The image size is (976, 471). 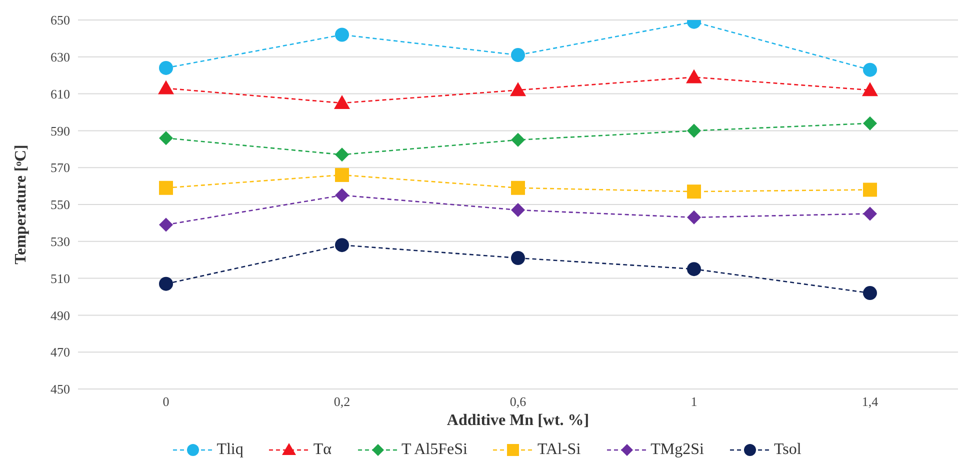 I want to click on x-tick-label: 0,6, so click(x=518, y=402).